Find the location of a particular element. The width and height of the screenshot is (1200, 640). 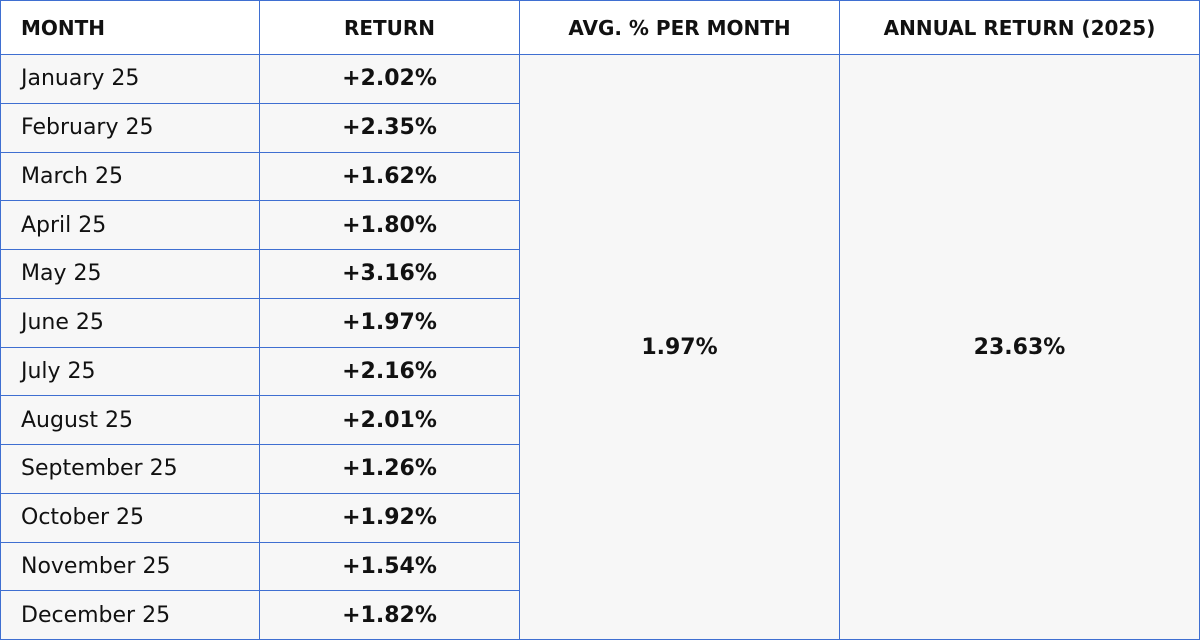

header-cell: AVG. % PER MONTH is located at coordinates (680, 27).